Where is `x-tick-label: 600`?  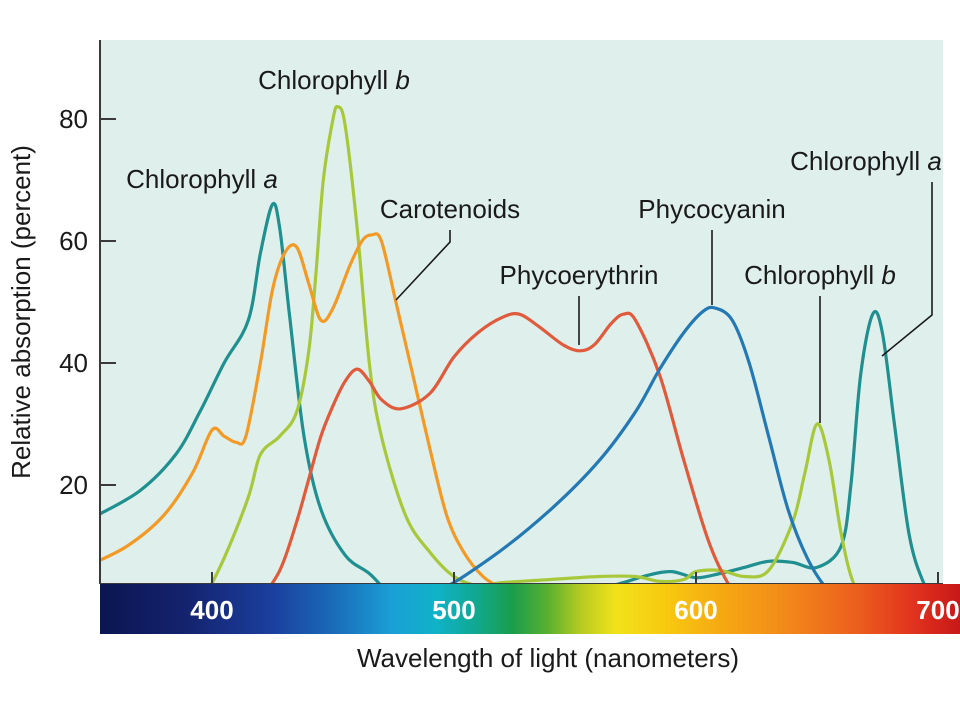
x-tick-label: 600 is located at coordinates (695, 610).